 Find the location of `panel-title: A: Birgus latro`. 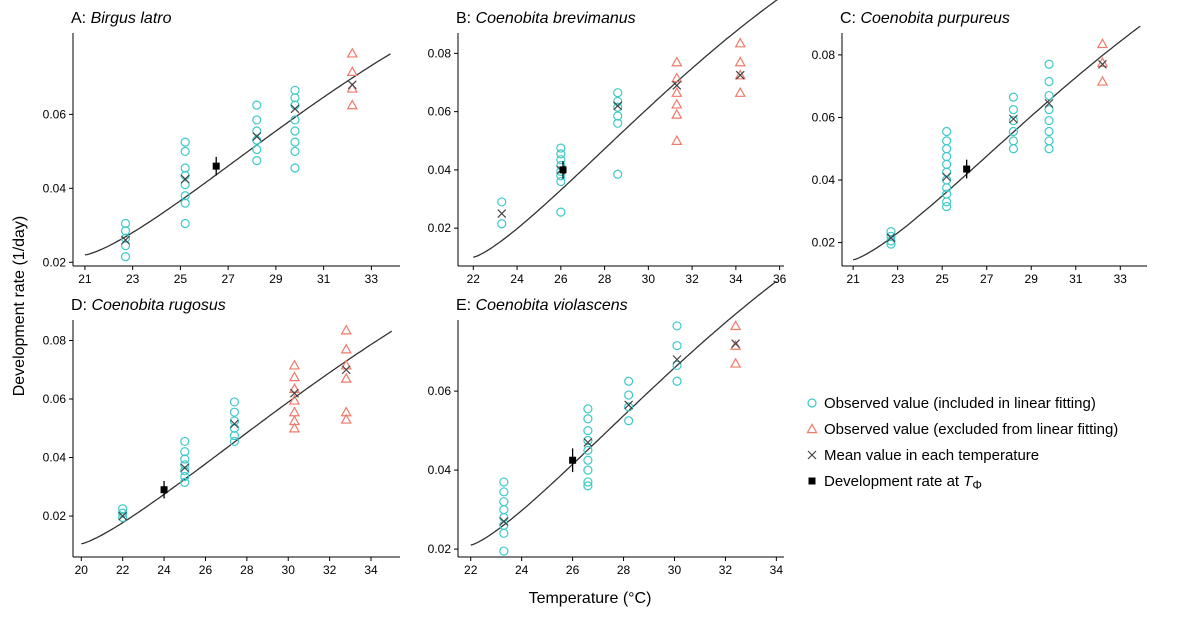

panel-title: A: Birgus latro is located at coordinates (121, 18).